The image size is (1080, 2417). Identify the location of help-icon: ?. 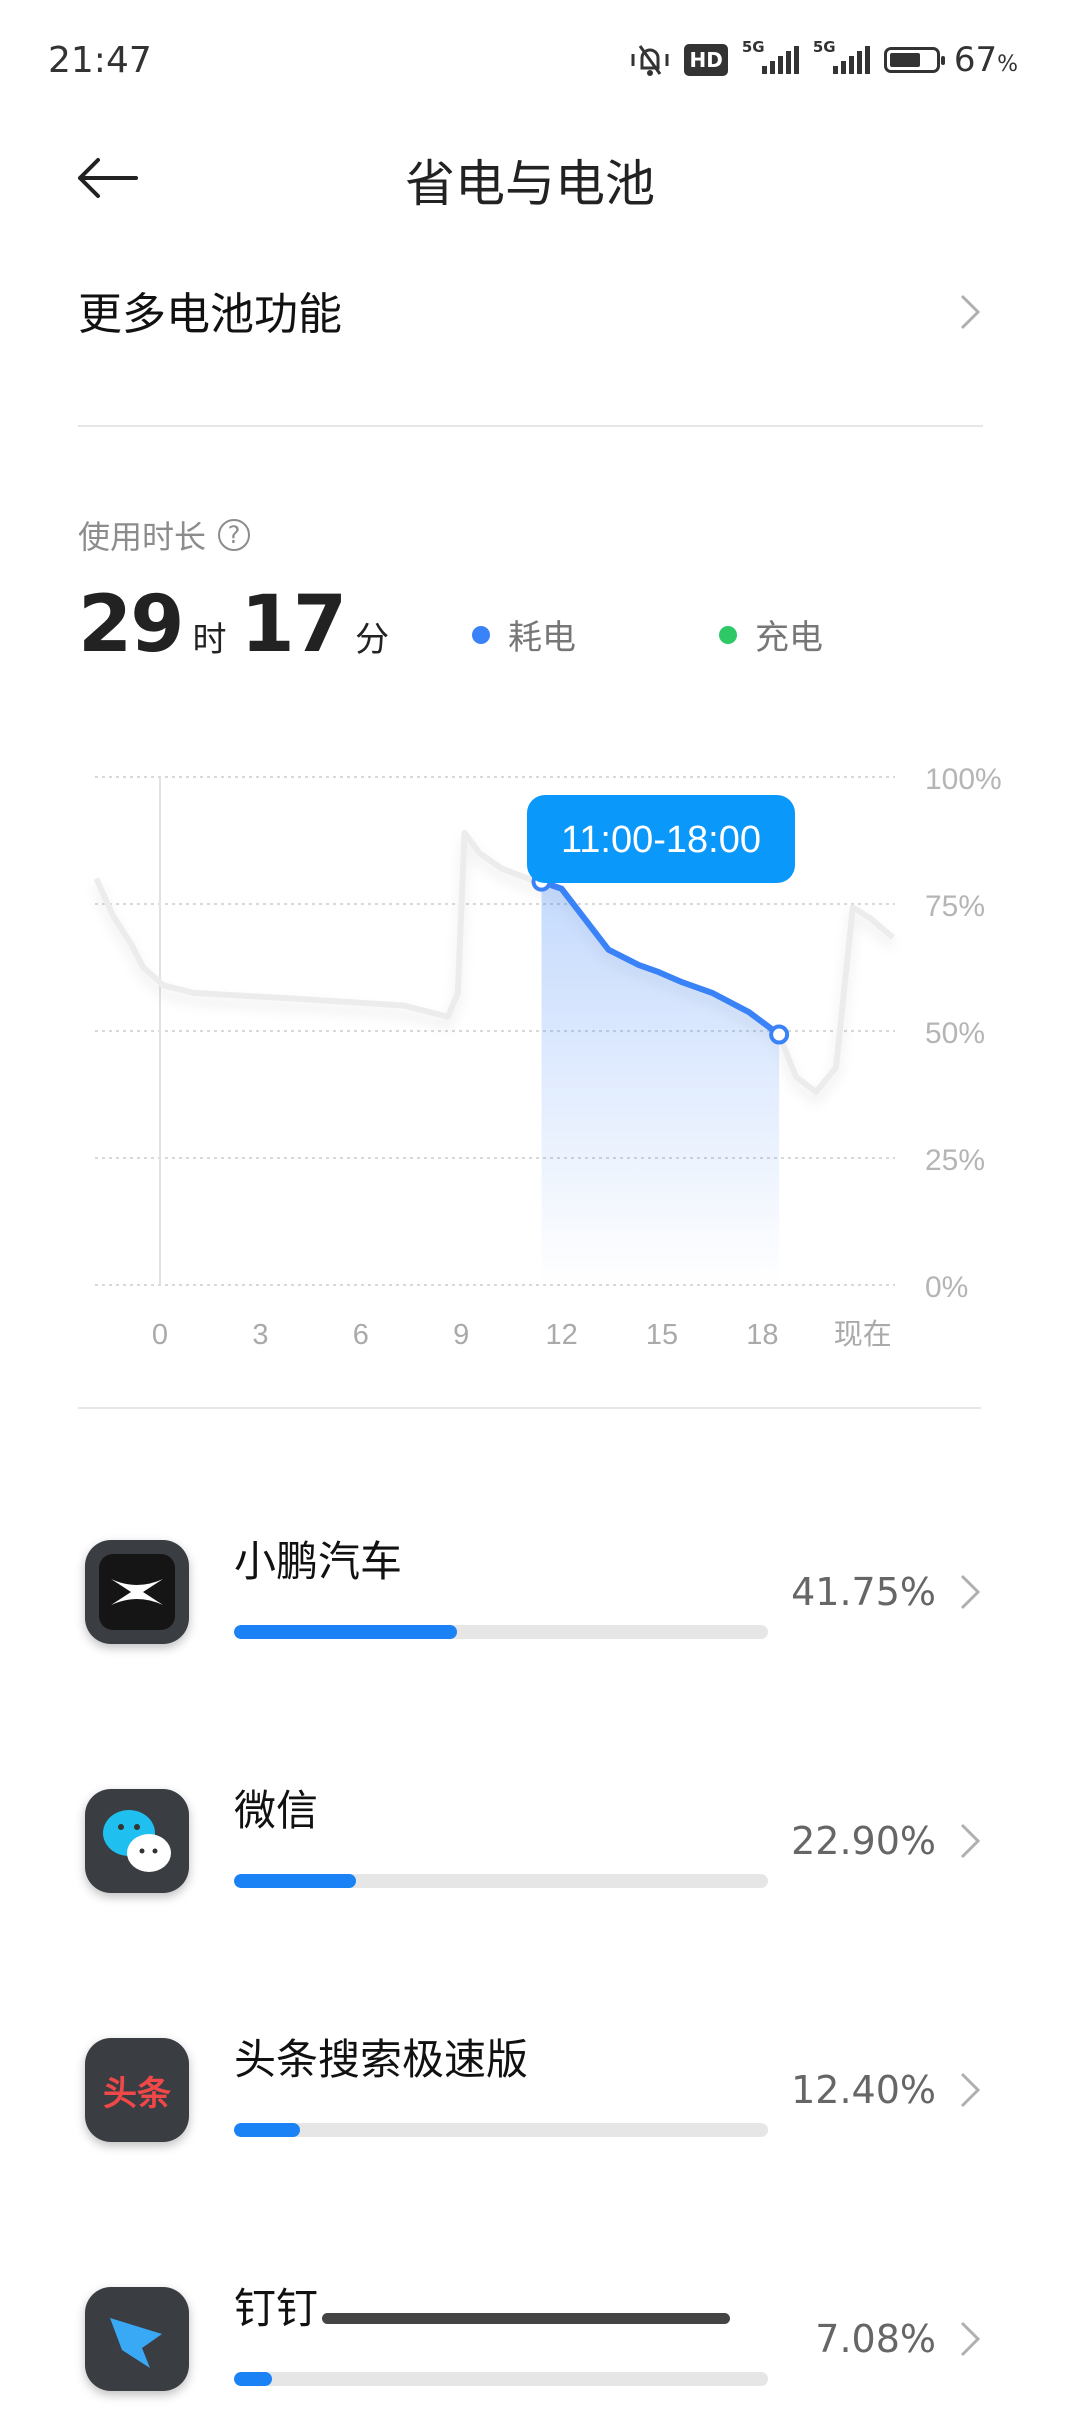
(234, 535).